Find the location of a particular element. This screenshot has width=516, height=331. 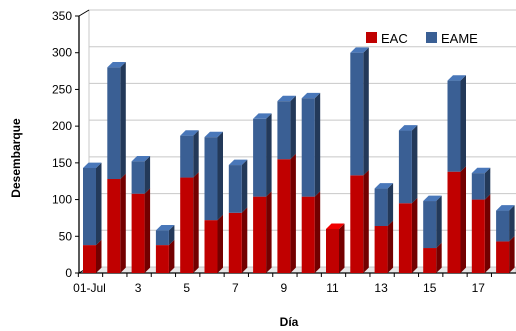

bar-eame-5-side is located at coordinates (196, 154).